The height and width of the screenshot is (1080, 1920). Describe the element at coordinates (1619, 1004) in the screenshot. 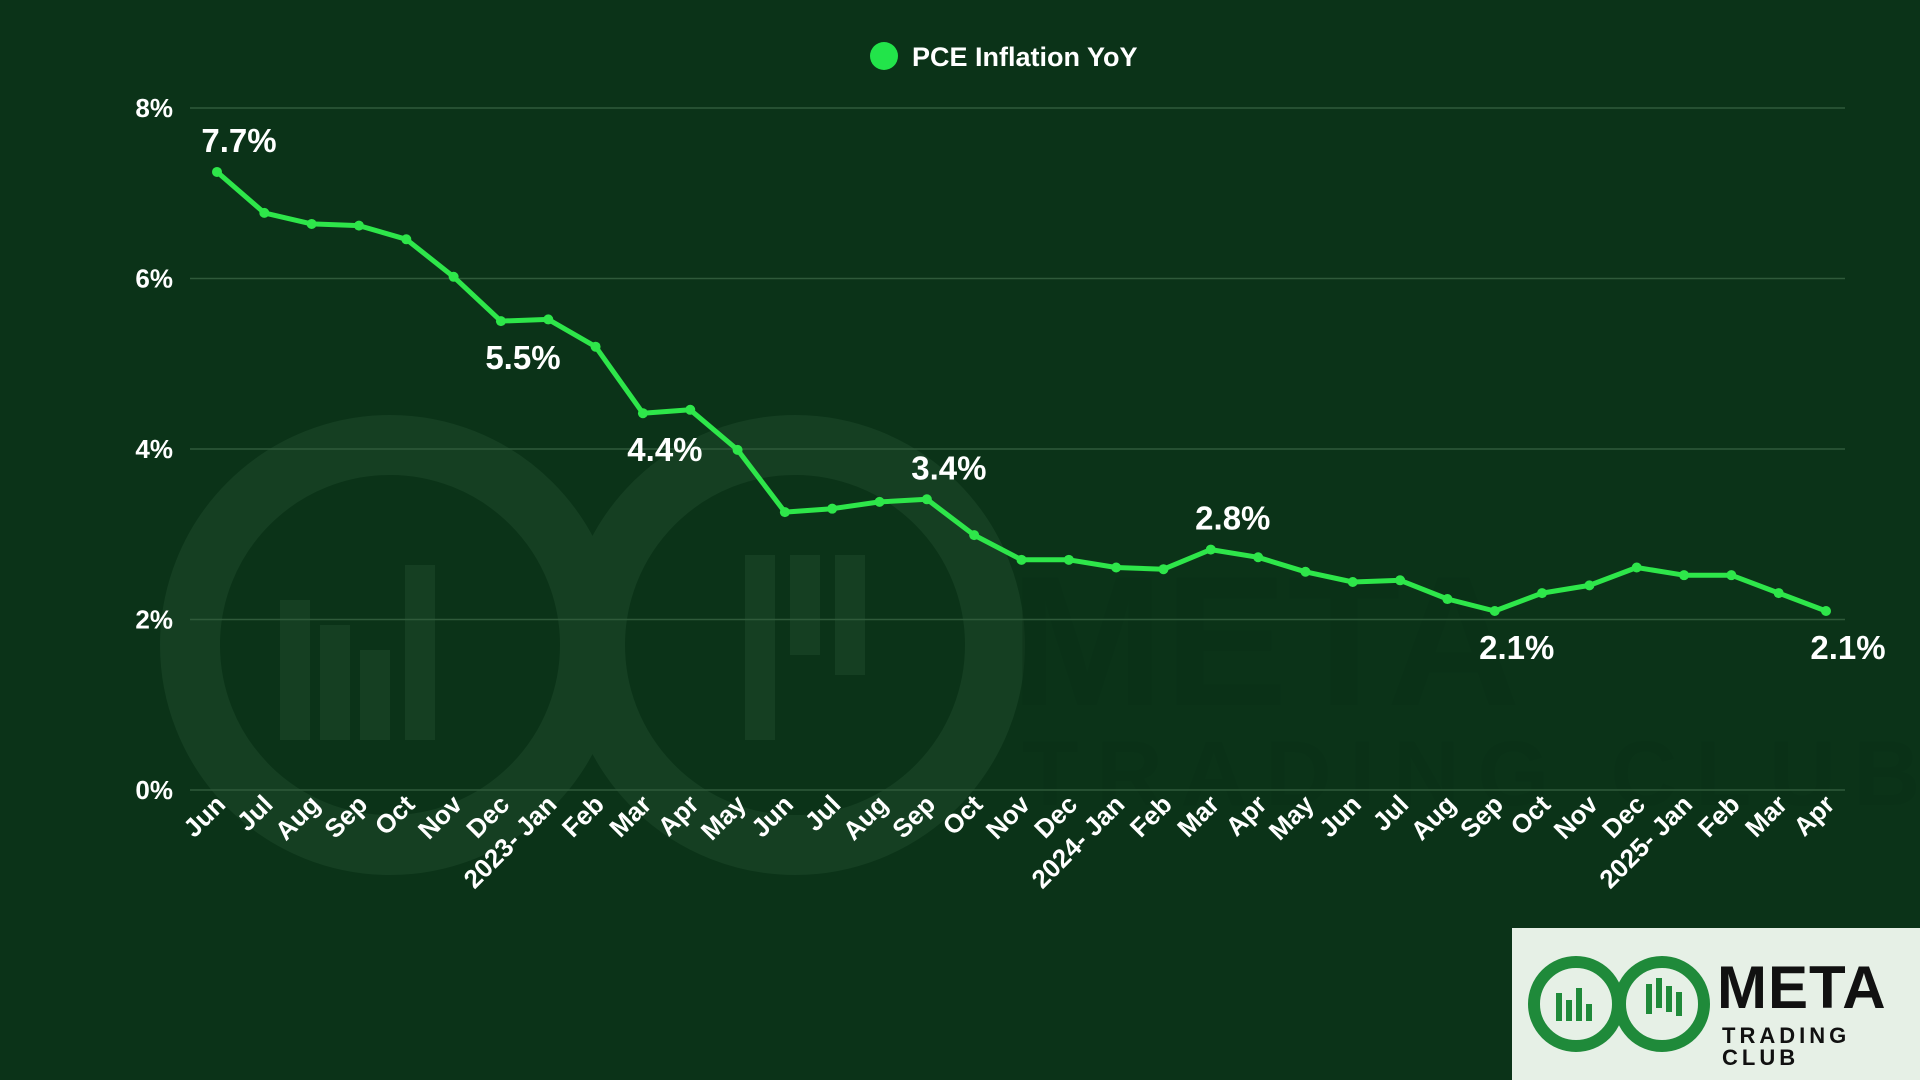

I see `brand-emblem-icon` at that location.